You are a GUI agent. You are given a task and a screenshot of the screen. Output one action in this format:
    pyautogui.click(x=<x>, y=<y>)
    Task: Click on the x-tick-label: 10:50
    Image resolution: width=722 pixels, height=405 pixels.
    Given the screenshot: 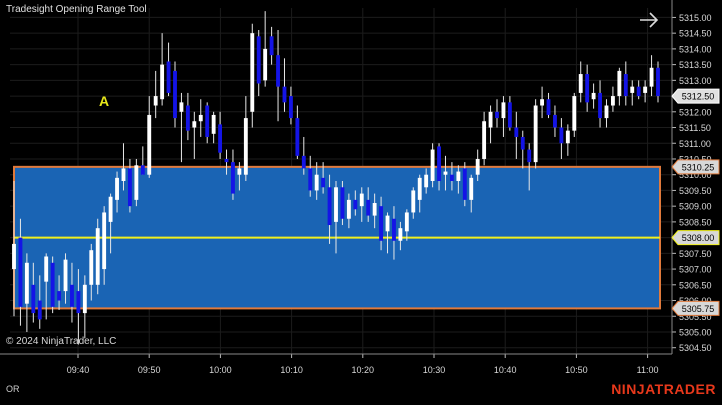 What is the action you would take?
    pyautogui.click(x=576, y=370)
    